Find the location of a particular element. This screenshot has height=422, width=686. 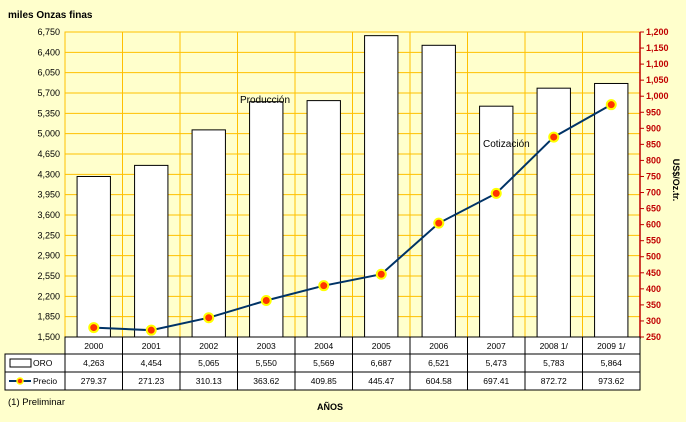

y-tick-left: 1,850 is located at coordinates (48, 317).